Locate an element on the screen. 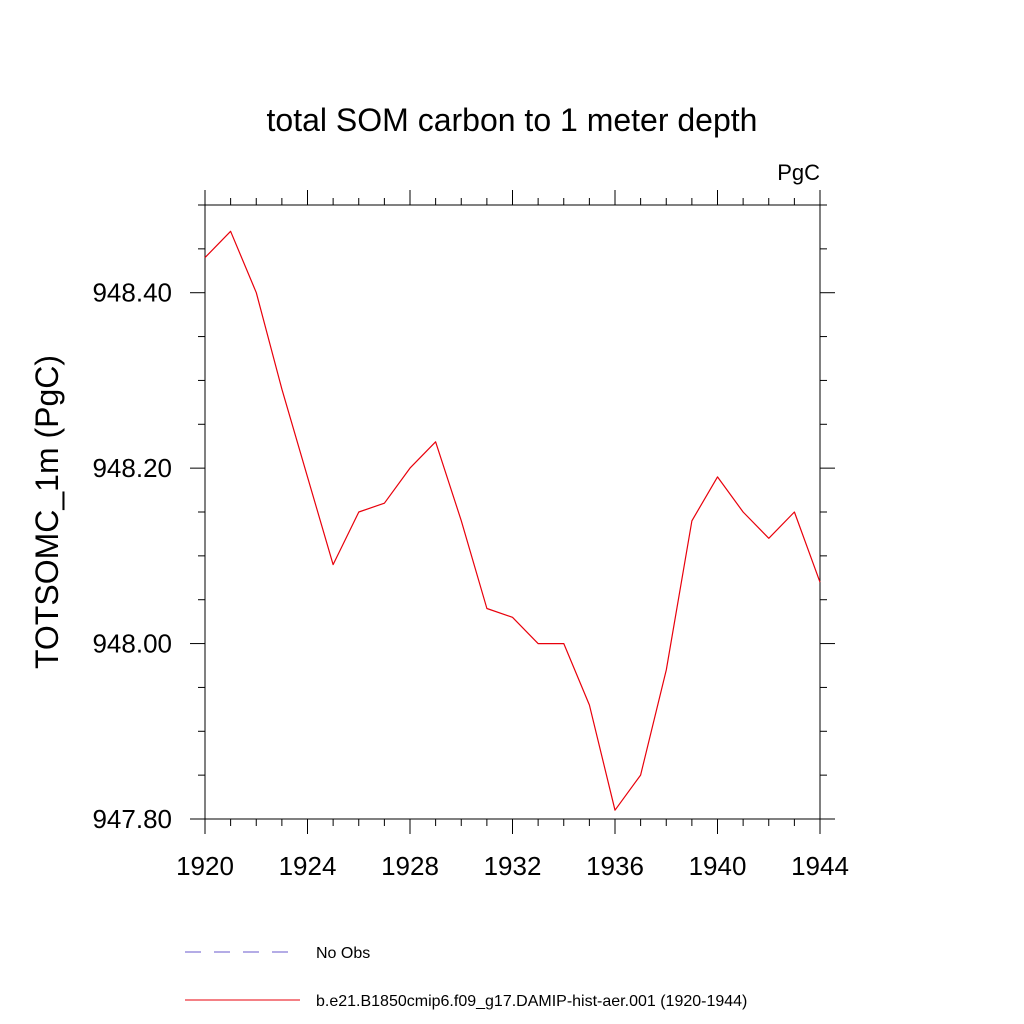 The width and height of the screenshot is (1024, 1024). y-axis-label: TOTSOMC_1m (PgC) is located at coordinates (47, 512).